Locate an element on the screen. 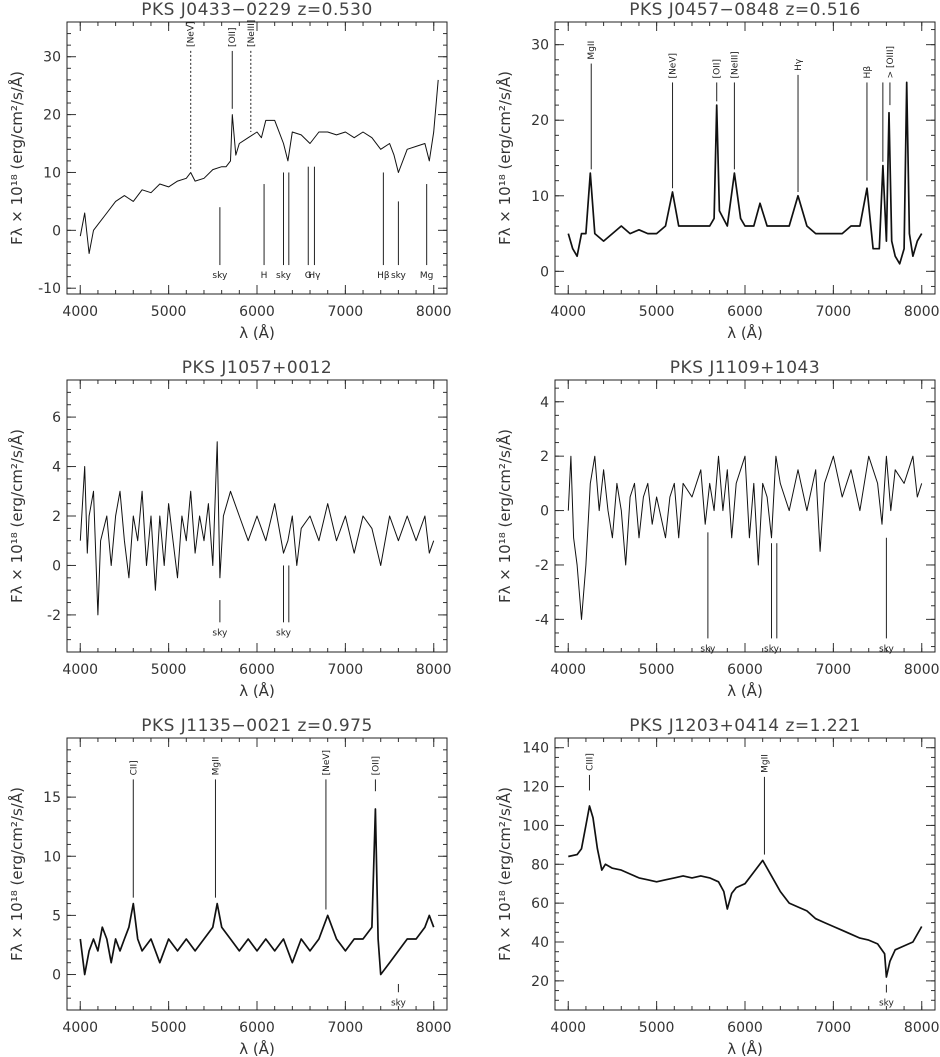 Image resolution: width=940 pixels, height=1057 pixels. marker-label: Mg is located at coordinates (426, 276).